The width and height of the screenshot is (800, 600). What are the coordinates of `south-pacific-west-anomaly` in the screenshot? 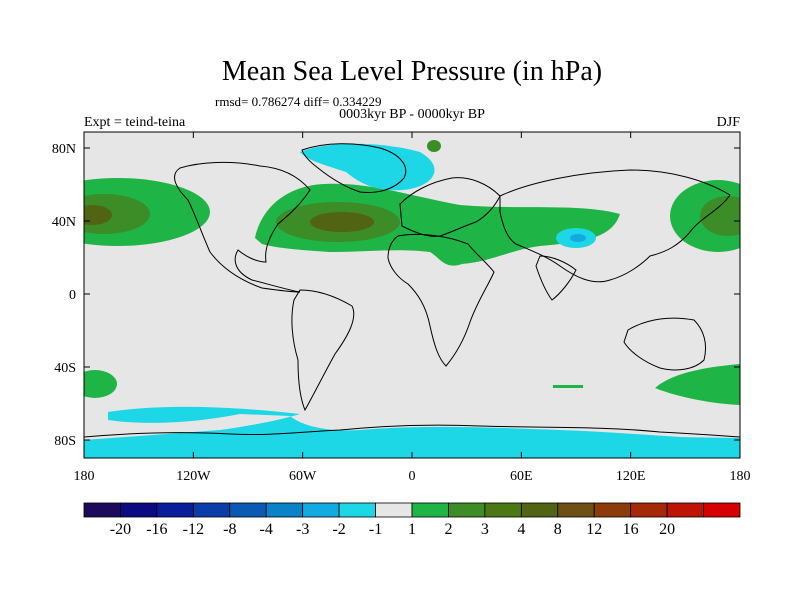 It's located at (100, 384).